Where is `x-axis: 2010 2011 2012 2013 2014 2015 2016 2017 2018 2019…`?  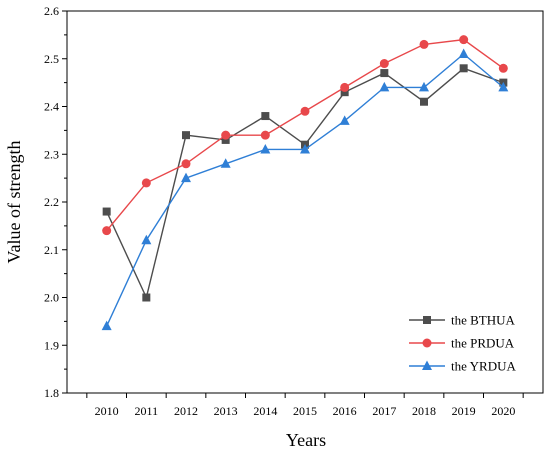 x-axis: 2010 2011 2012 2013 2014 2015 2016 2017 2018 2019… is located at coordinates (305, 405).